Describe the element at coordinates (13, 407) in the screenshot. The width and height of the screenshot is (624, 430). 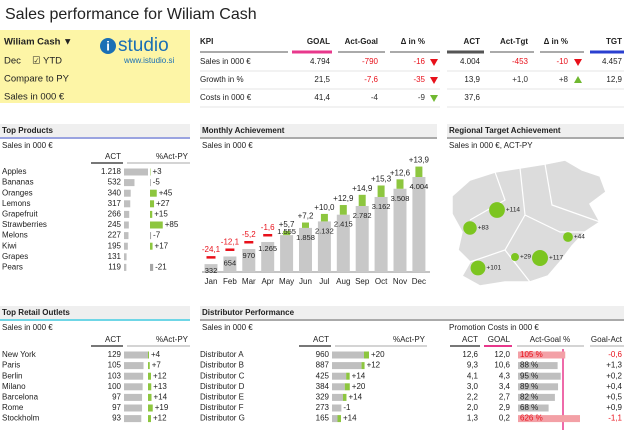
I see `row-label: Rome` at that location.